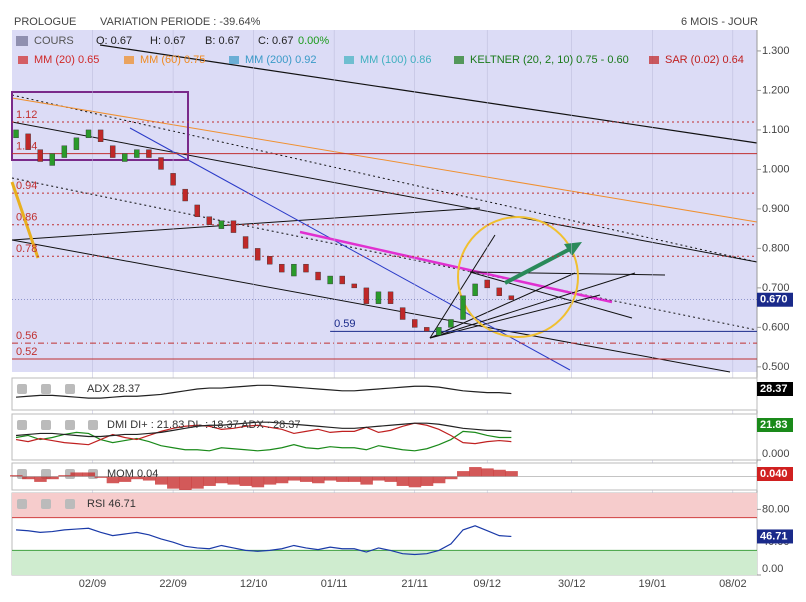  Describe the element at coordinates (733, 584) in the screenshot. I see `x-tick-label: 08/02` at that location.